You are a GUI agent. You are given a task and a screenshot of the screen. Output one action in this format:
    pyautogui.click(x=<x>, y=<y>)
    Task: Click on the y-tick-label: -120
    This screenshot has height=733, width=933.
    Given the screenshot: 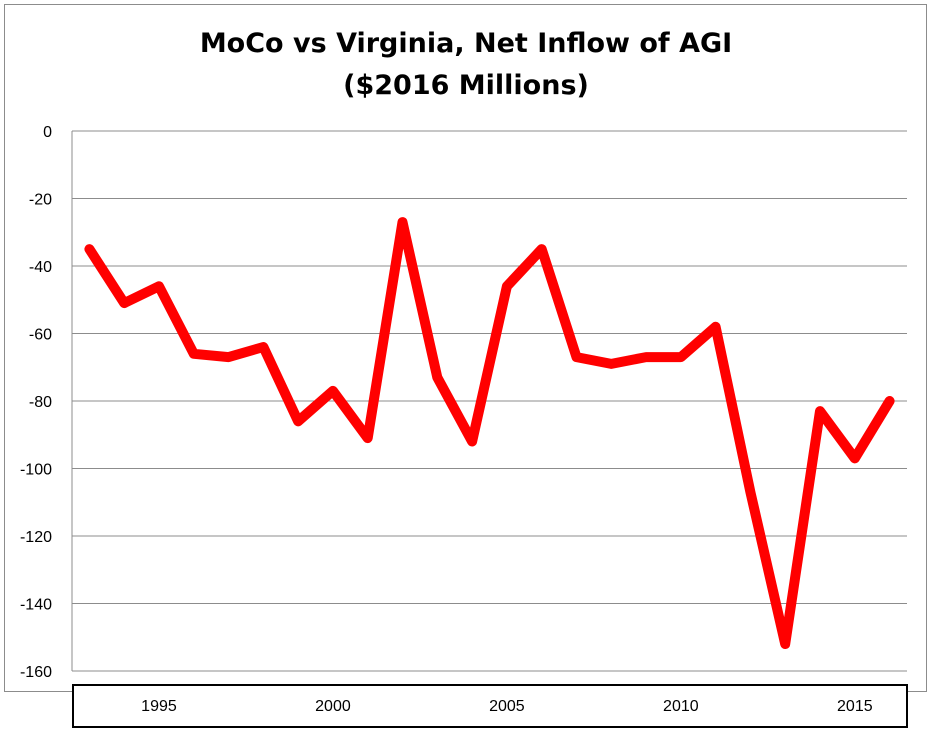 What is the action you would take?
    pyautogui.click(x=36, y=537)
    